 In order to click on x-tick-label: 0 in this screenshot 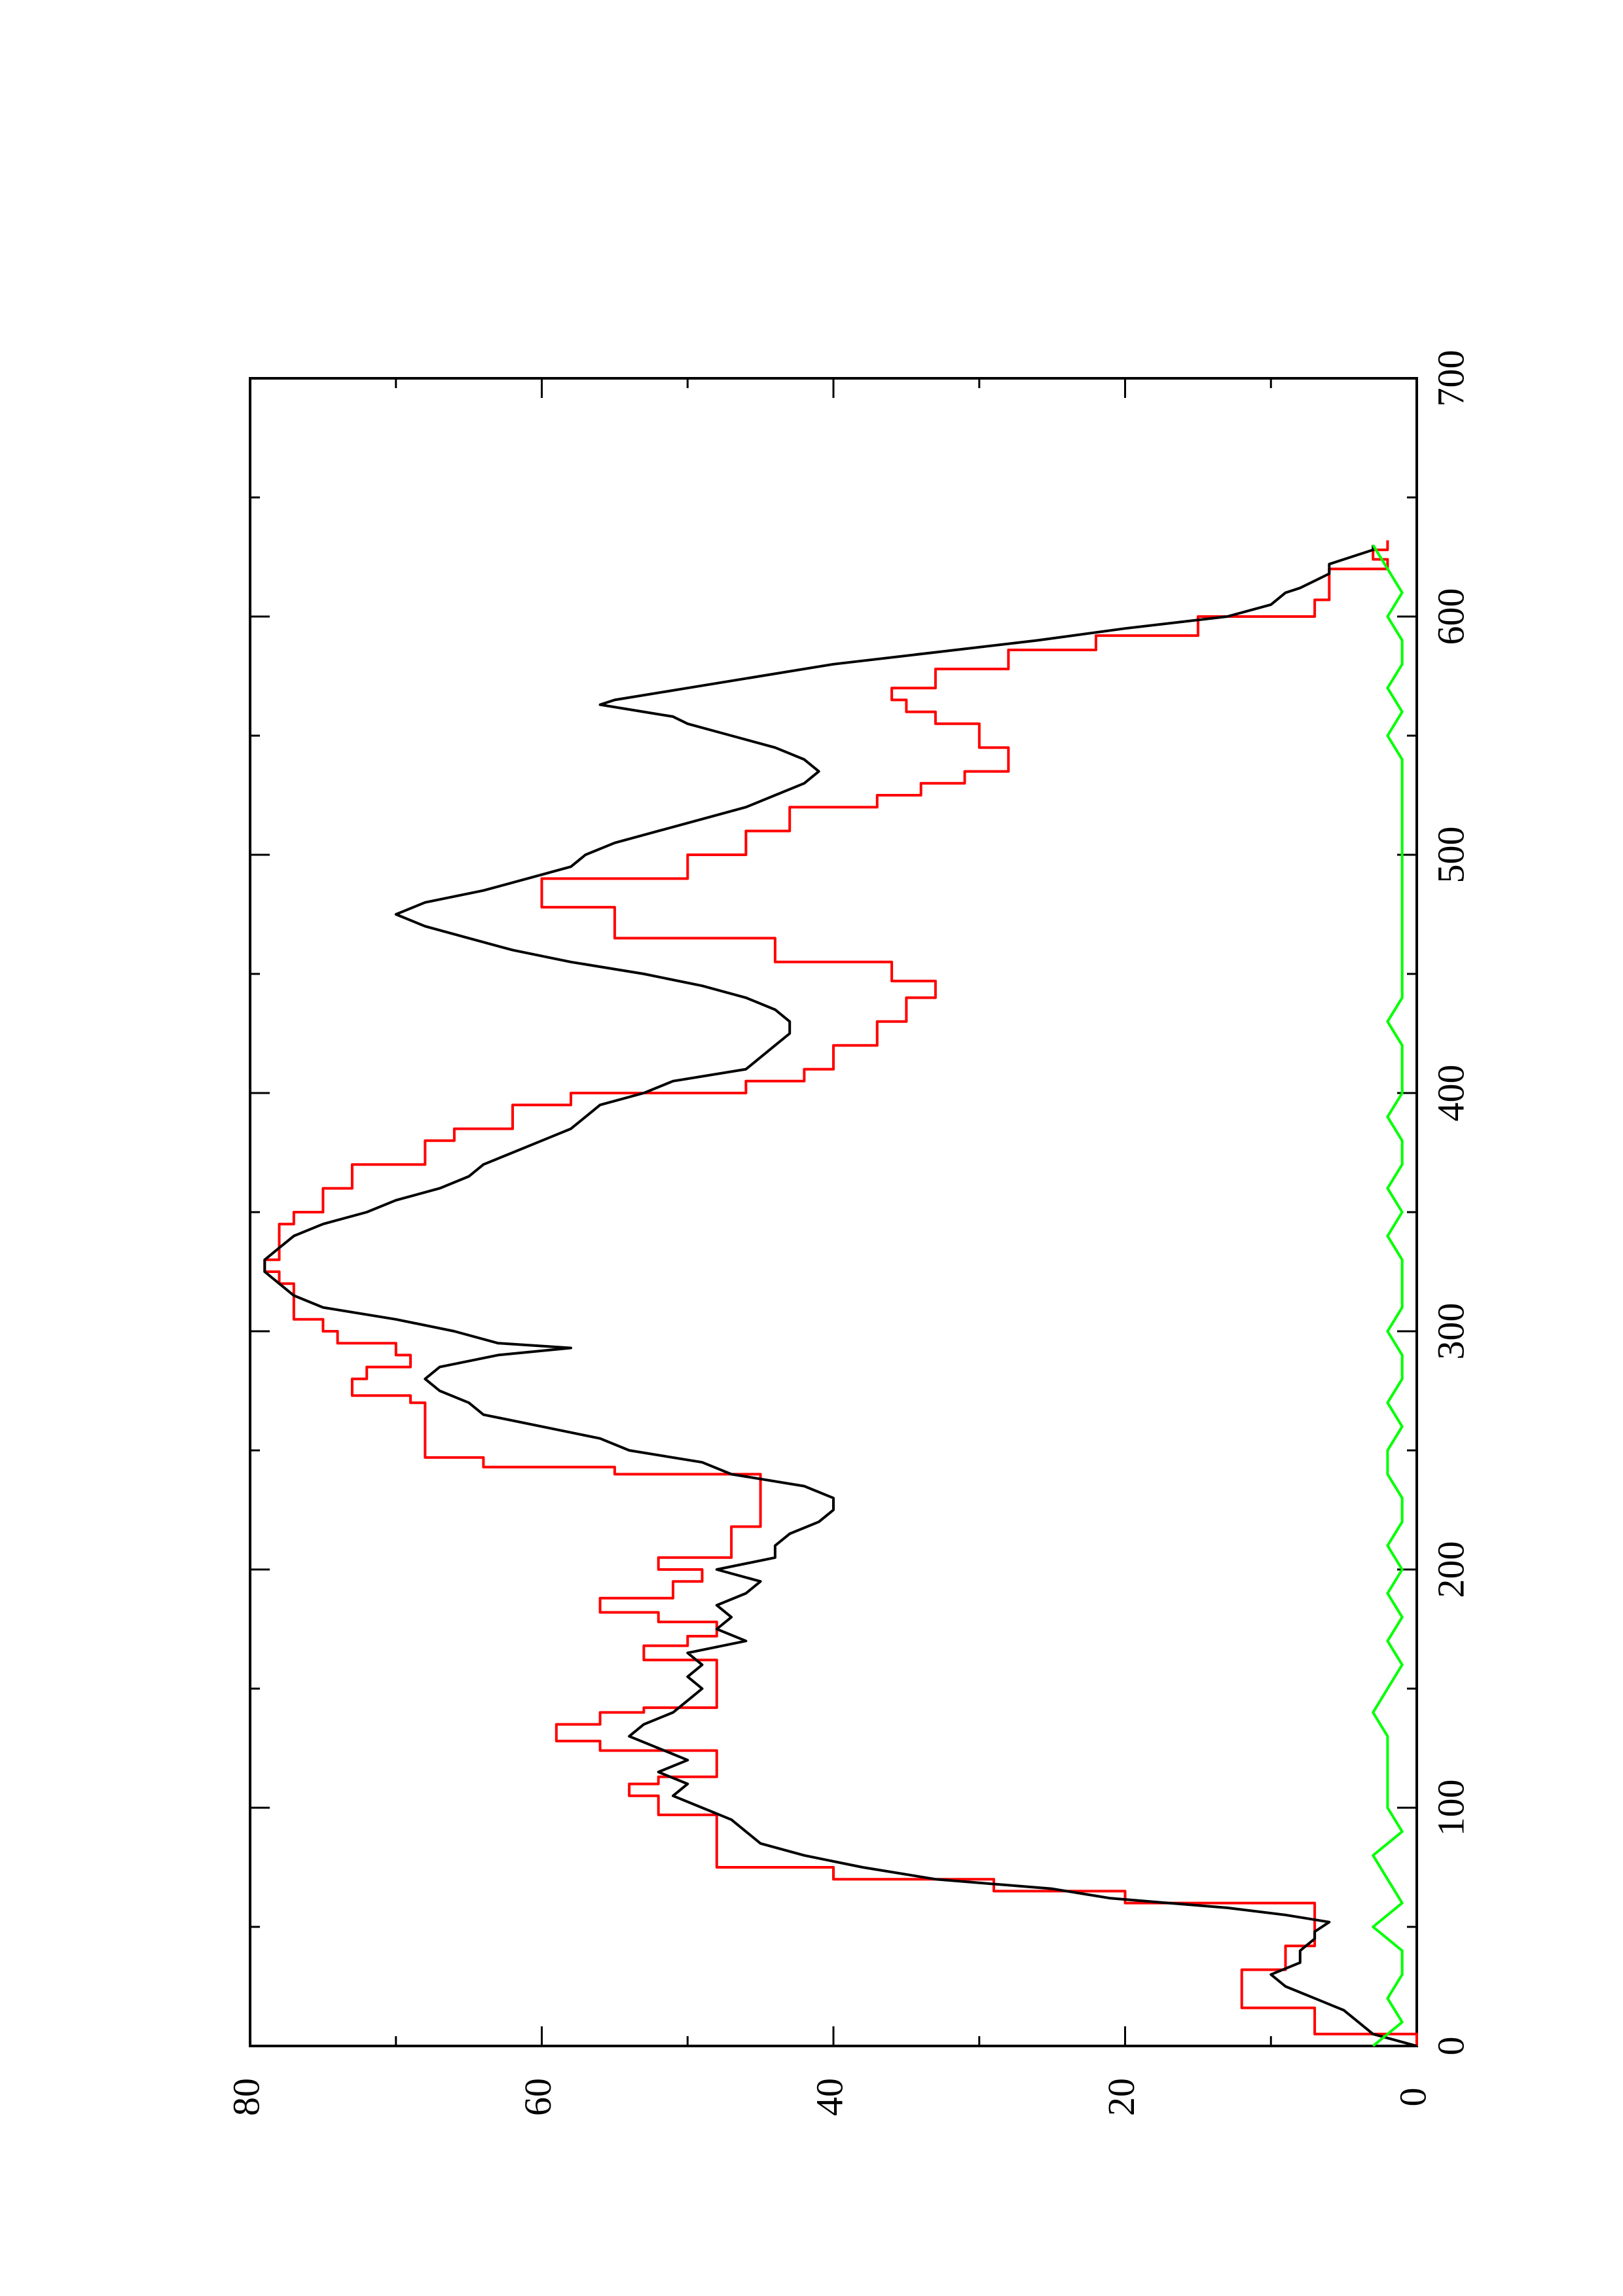, I will do `click(1450, 2046)`.